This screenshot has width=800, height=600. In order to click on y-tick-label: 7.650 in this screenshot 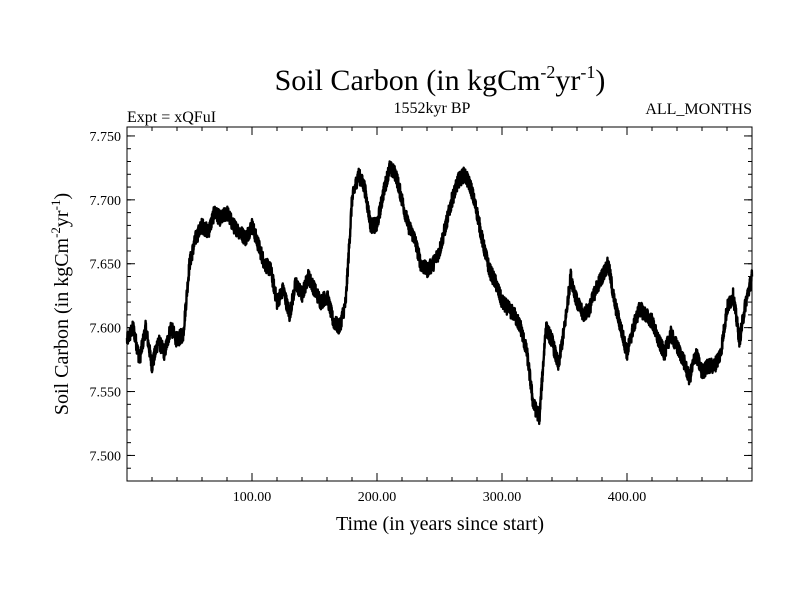, I will do `click(106, 265)`.